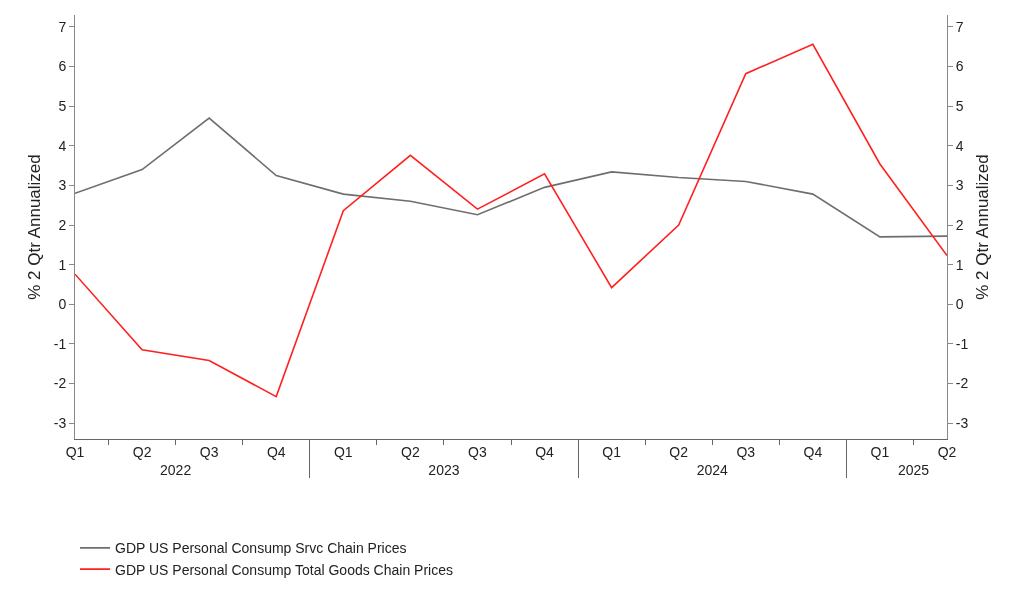 This screenshot has height=597, width=1022. Describe the element at coordinates (62, 26) in the screenshot. I see `y-tick-label: 7` at that location.